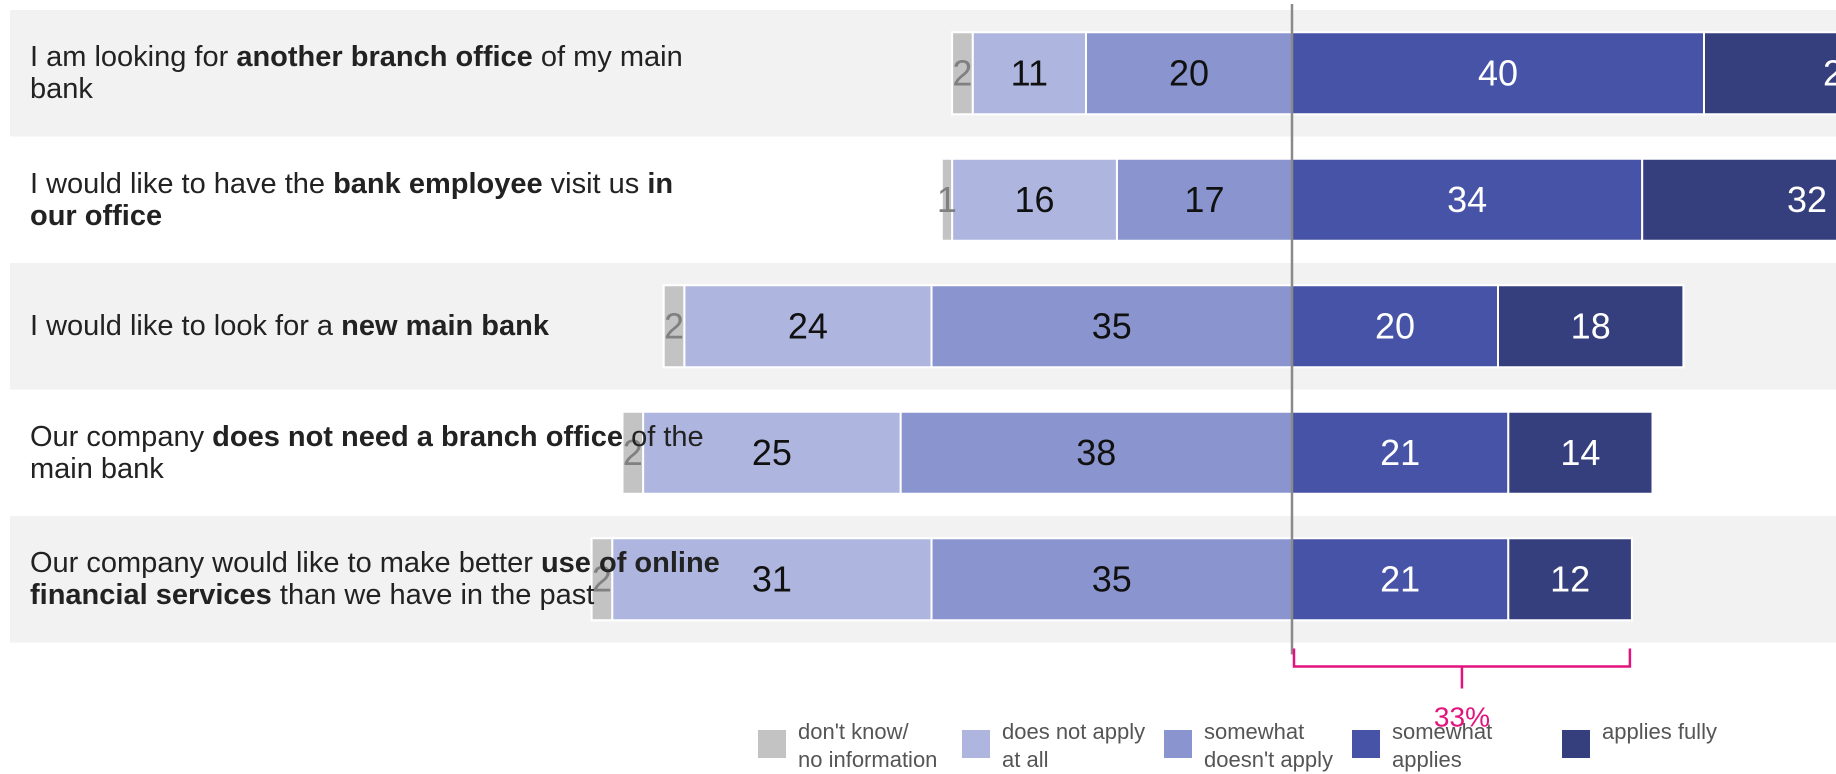 The height and width of the screenshot is (774, 1836). Describe the element at coordinates (289, 326) in the screenshot. I see `row-label: I would like to look for a new main bank` at that location.